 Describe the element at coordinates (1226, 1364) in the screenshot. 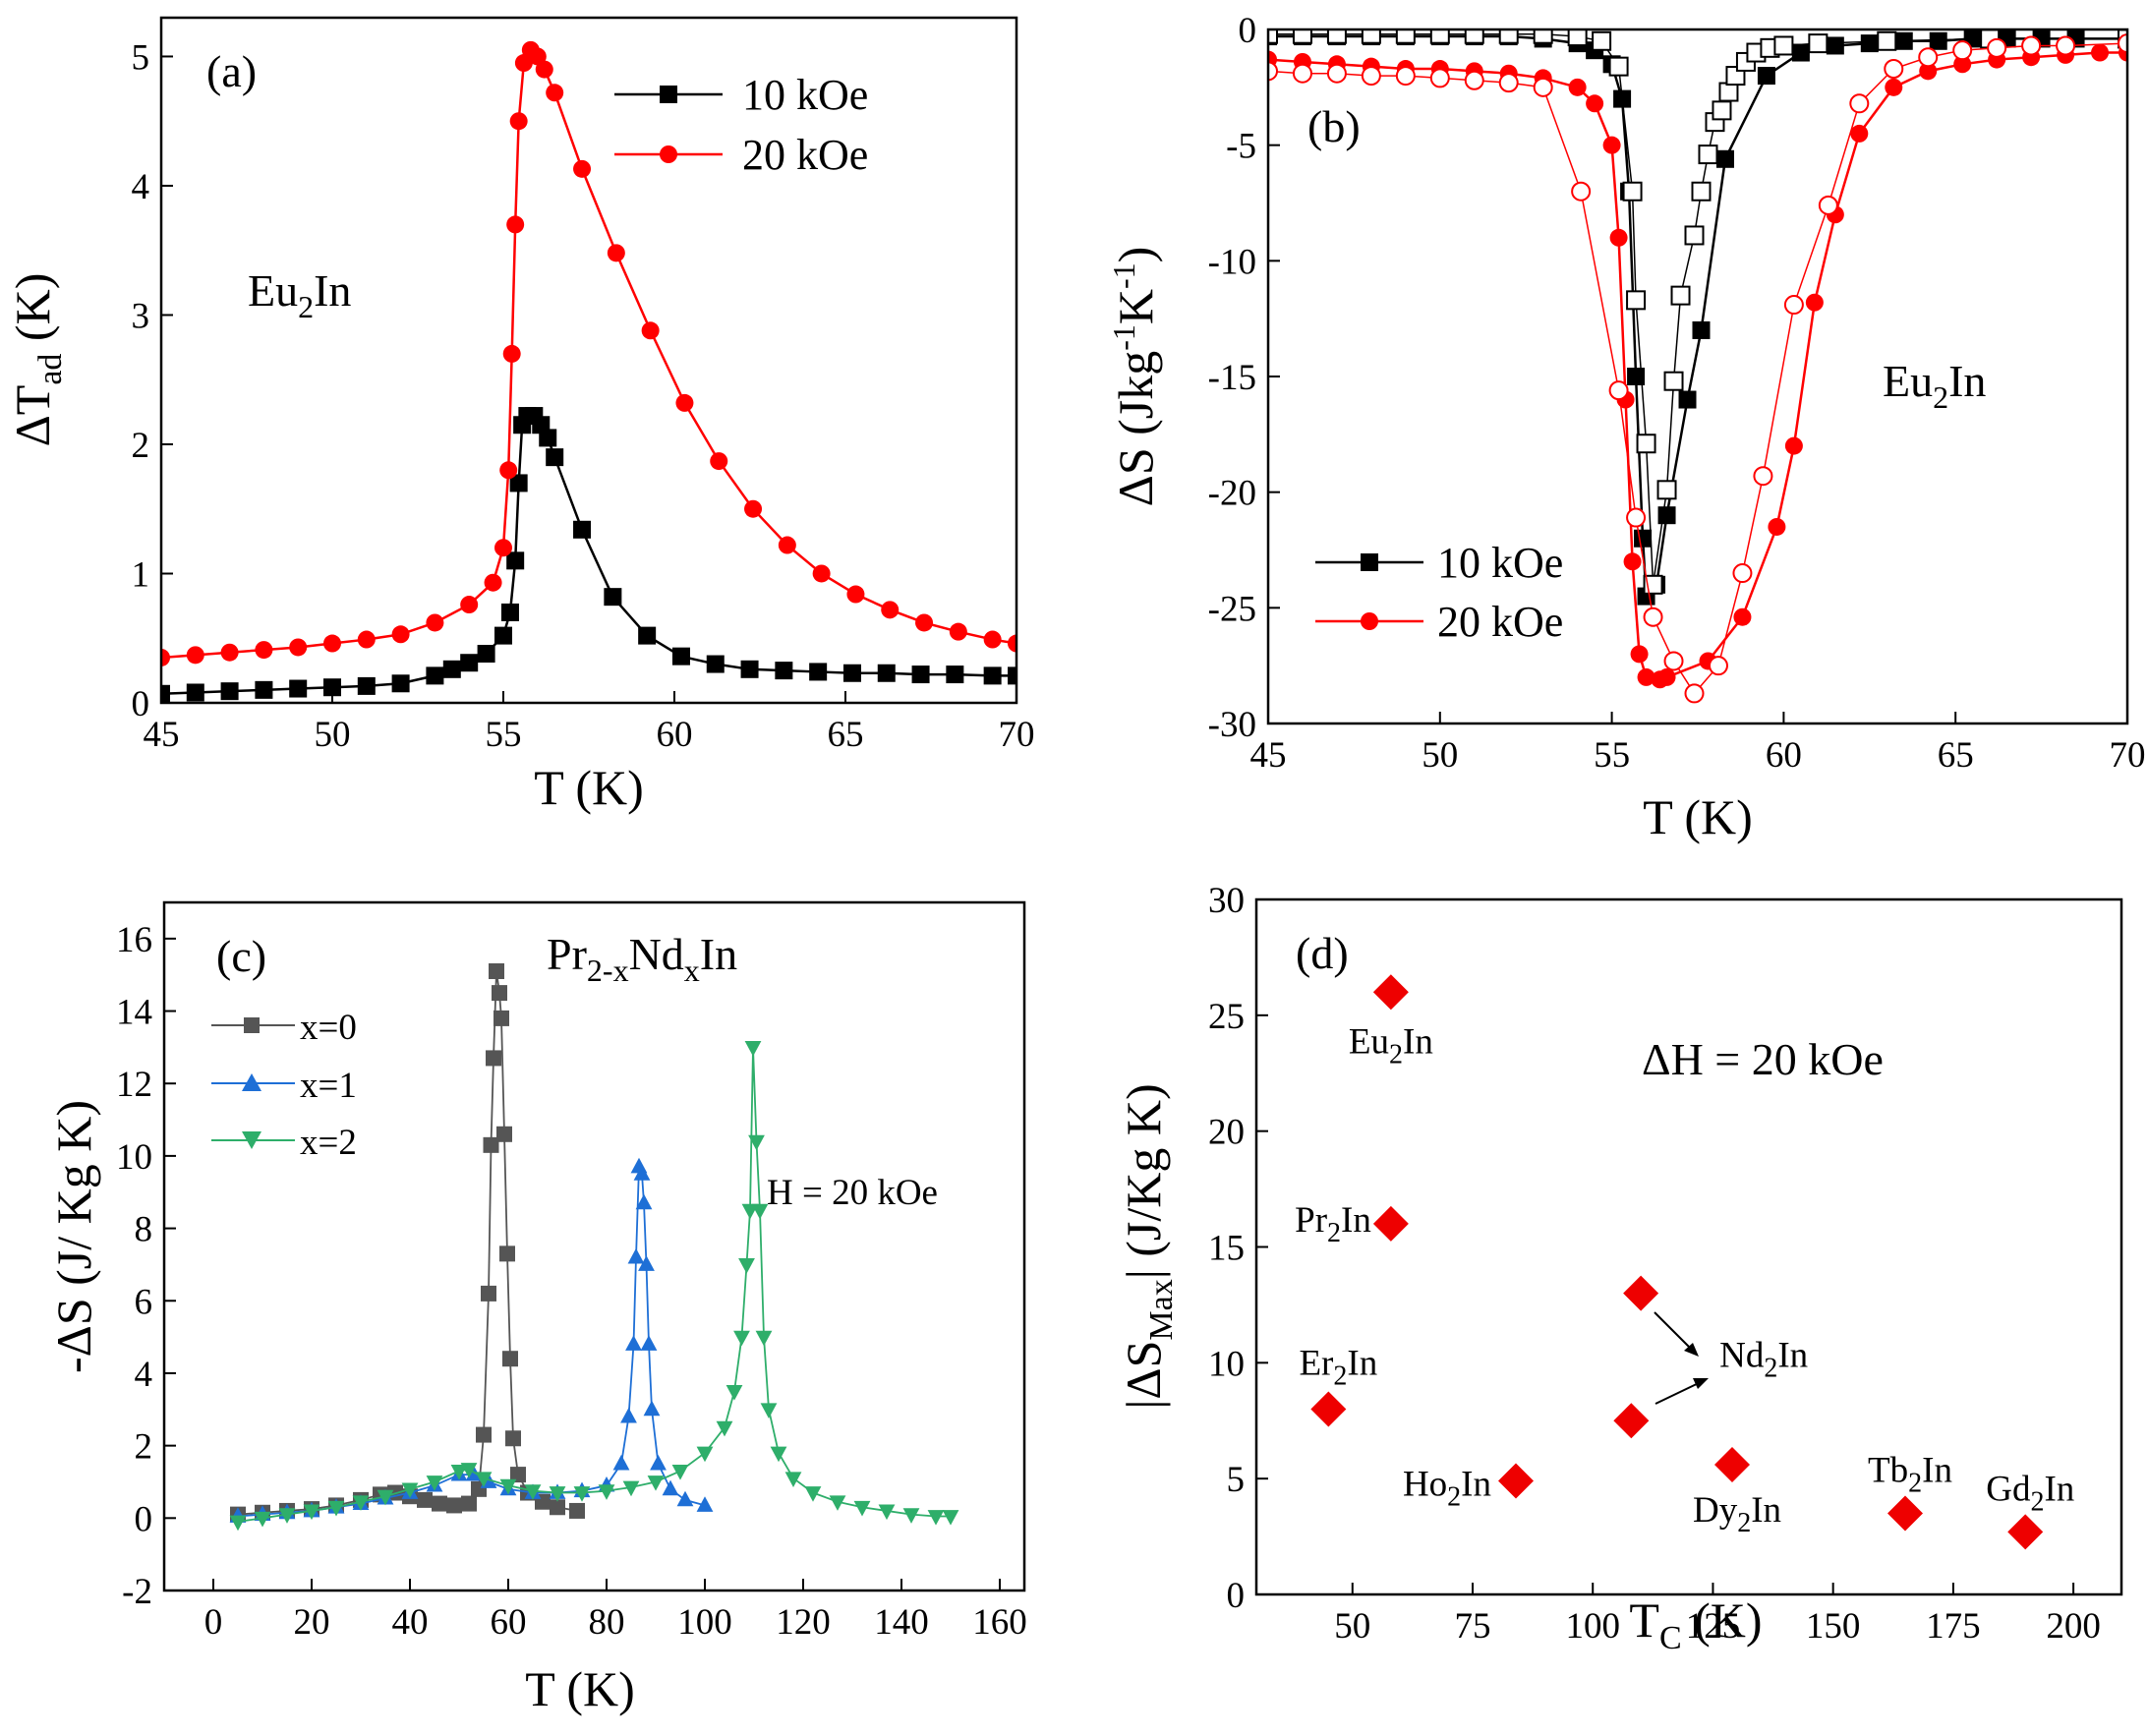

I see `y-tick-label: 10` at that location.